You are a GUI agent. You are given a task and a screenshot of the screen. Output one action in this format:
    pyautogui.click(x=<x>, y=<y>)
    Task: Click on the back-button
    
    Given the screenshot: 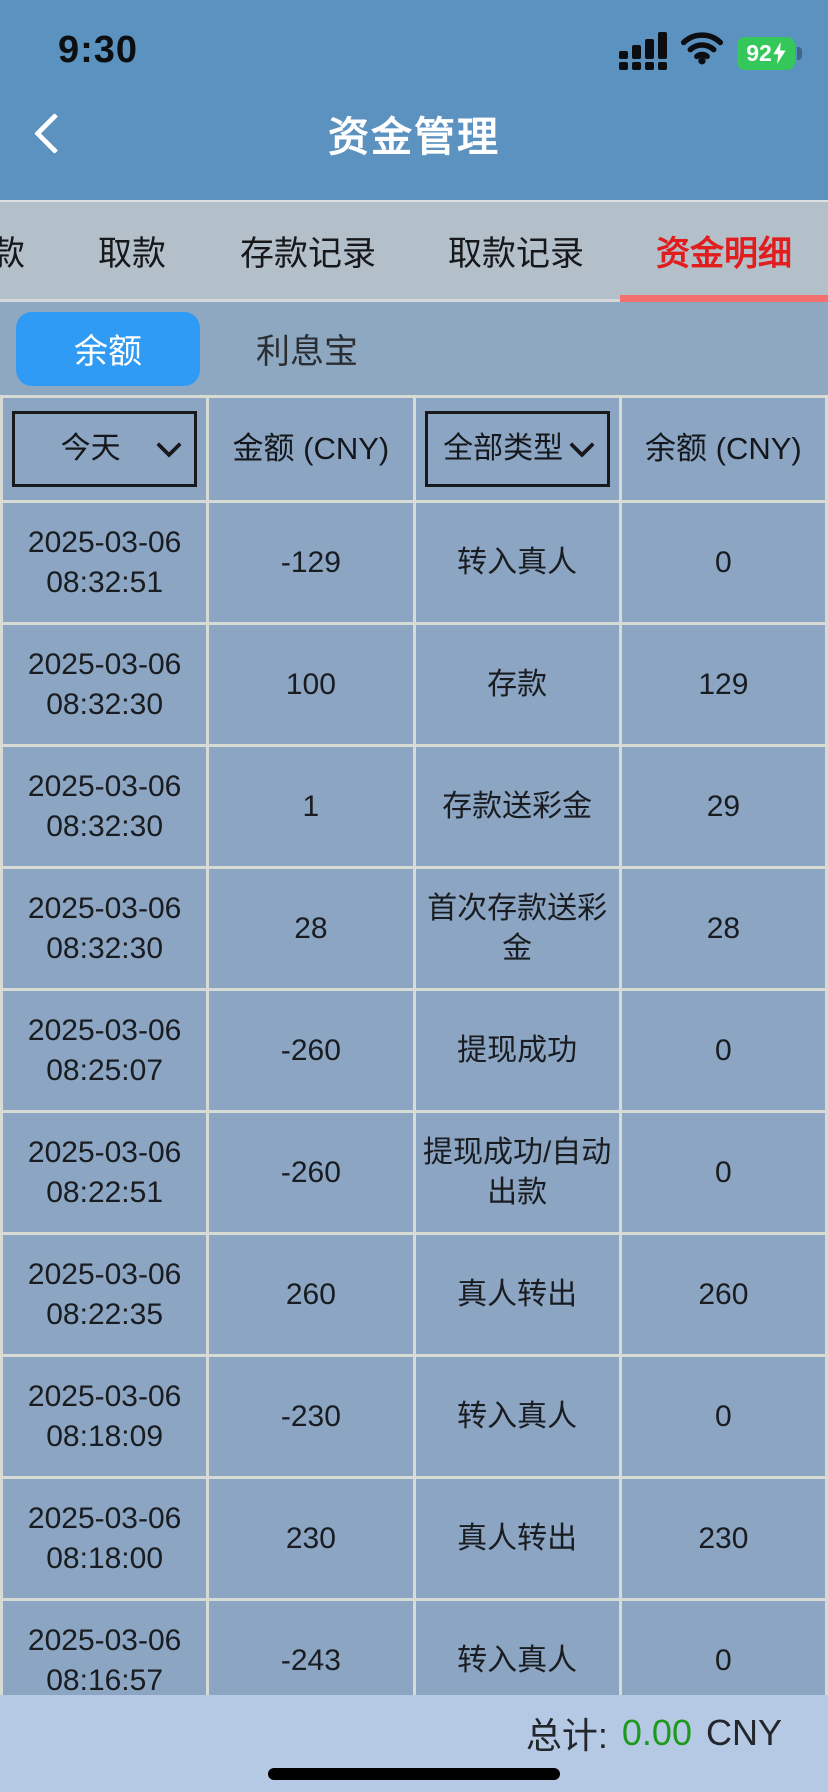 What is the action you would take?
    pyautogui.click(x=54, y=133)
    